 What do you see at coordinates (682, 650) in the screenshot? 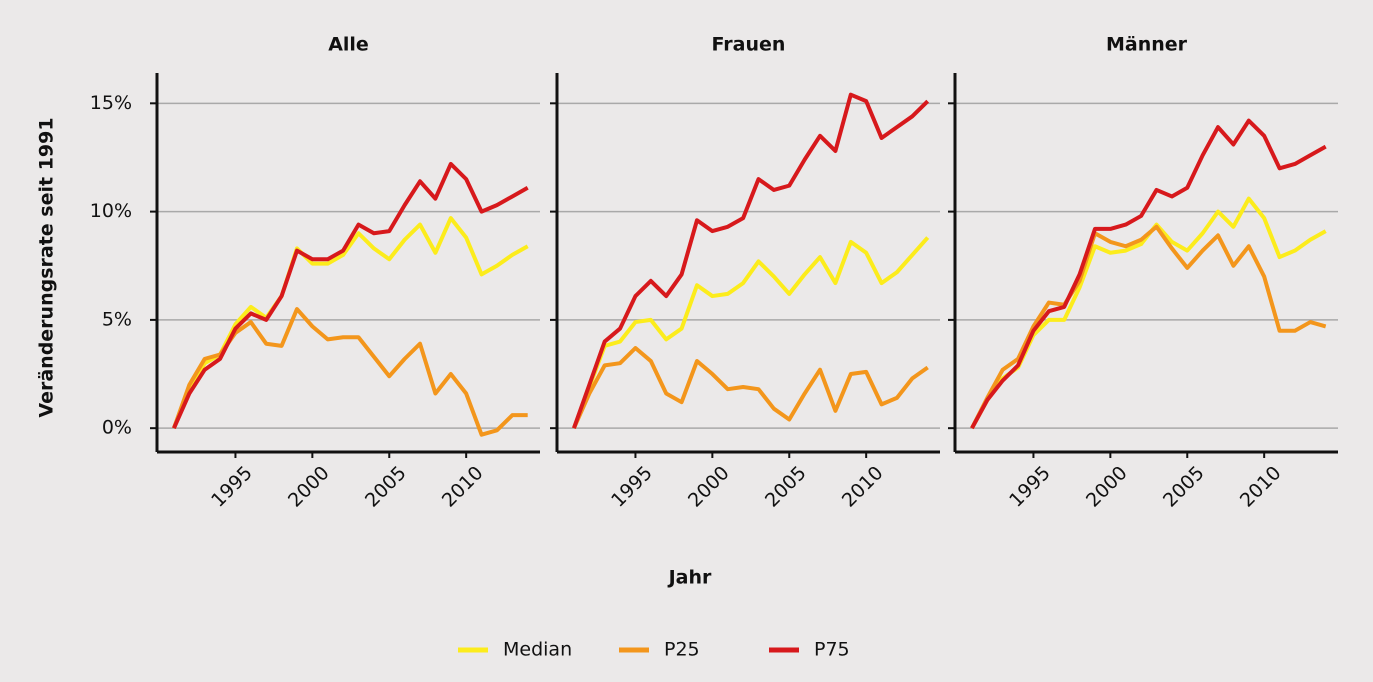
I see `legend-label: P25` at bounding box center [682, 650].